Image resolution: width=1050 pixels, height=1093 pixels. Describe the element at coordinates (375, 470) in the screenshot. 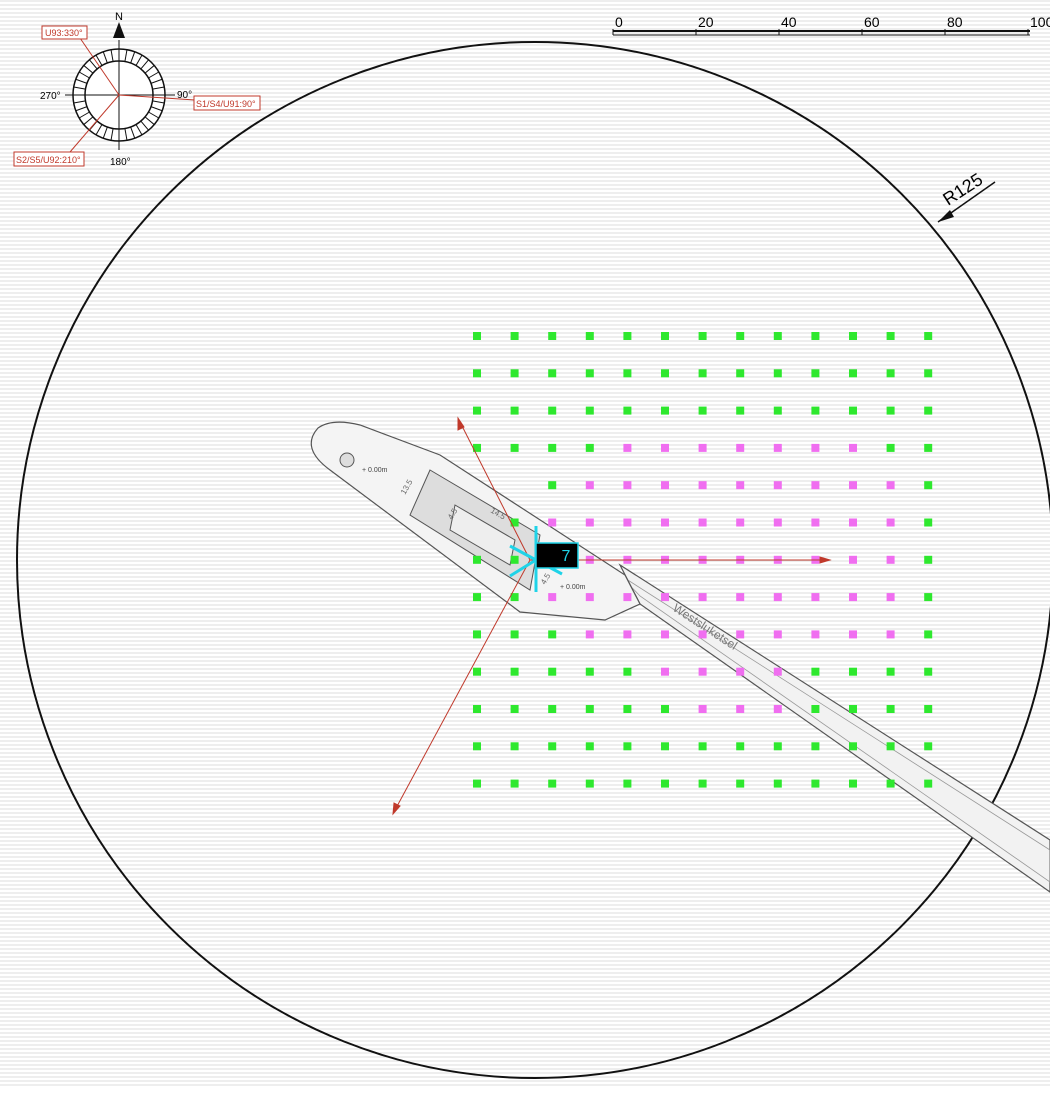

I see `level-label: + 0.00m` at that location.